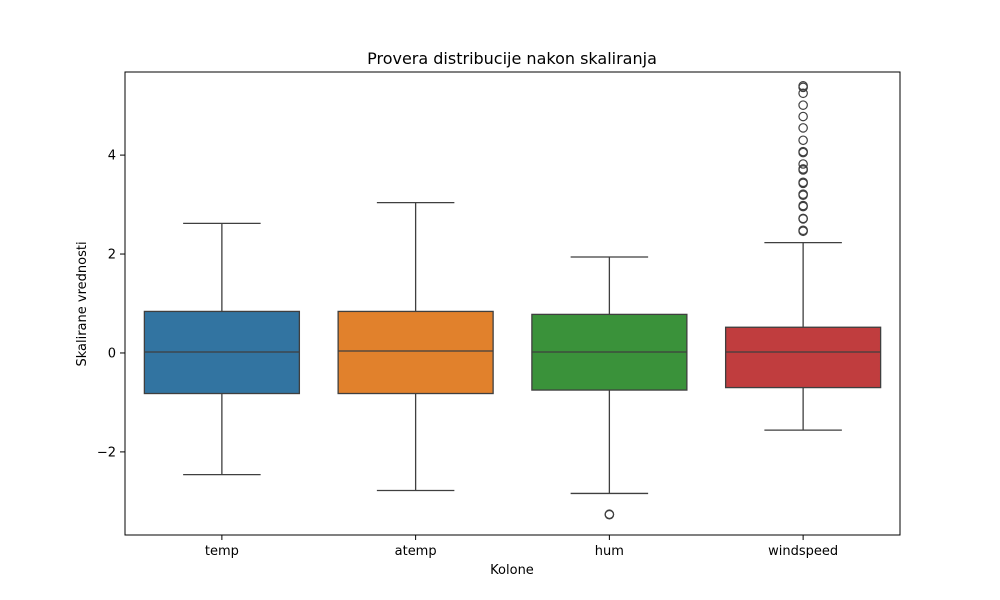  What do you see at coordinates (222, 551) in the screenshot?
I see `x-tick-label: temp` at bounding box center [222, 551].